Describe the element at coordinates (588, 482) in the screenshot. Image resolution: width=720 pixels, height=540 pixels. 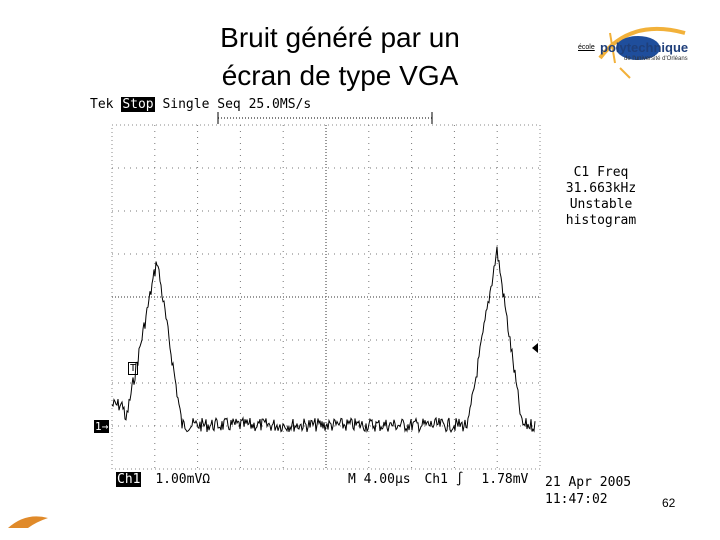
I see `date: 21 Apr 2005` at that location.